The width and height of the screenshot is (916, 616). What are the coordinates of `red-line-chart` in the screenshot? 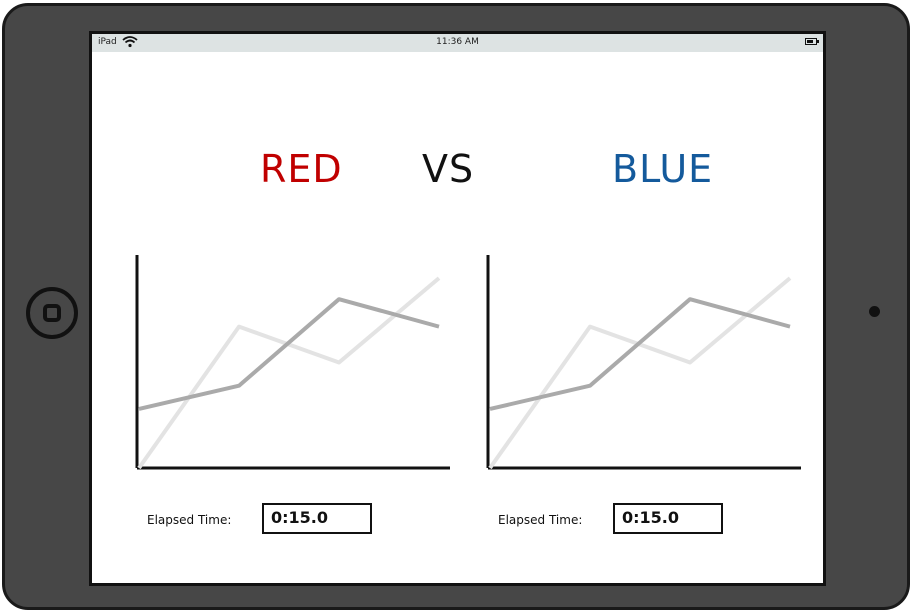 It's located at (292, 362).